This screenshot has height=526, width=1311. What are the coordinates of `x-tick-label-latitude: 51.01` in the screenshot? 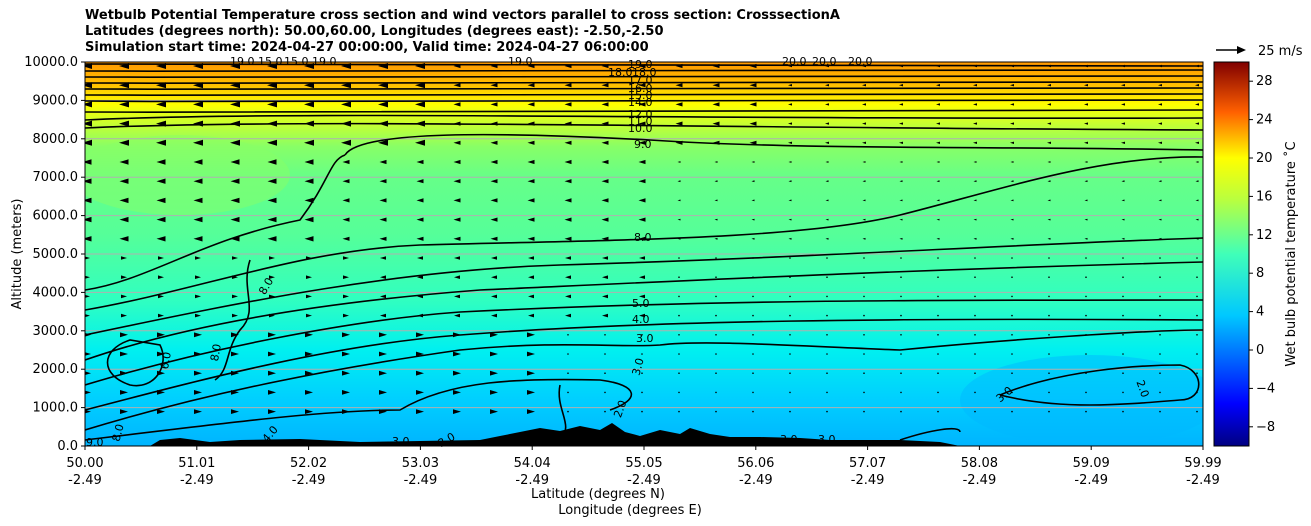 It's located at (196, 463).